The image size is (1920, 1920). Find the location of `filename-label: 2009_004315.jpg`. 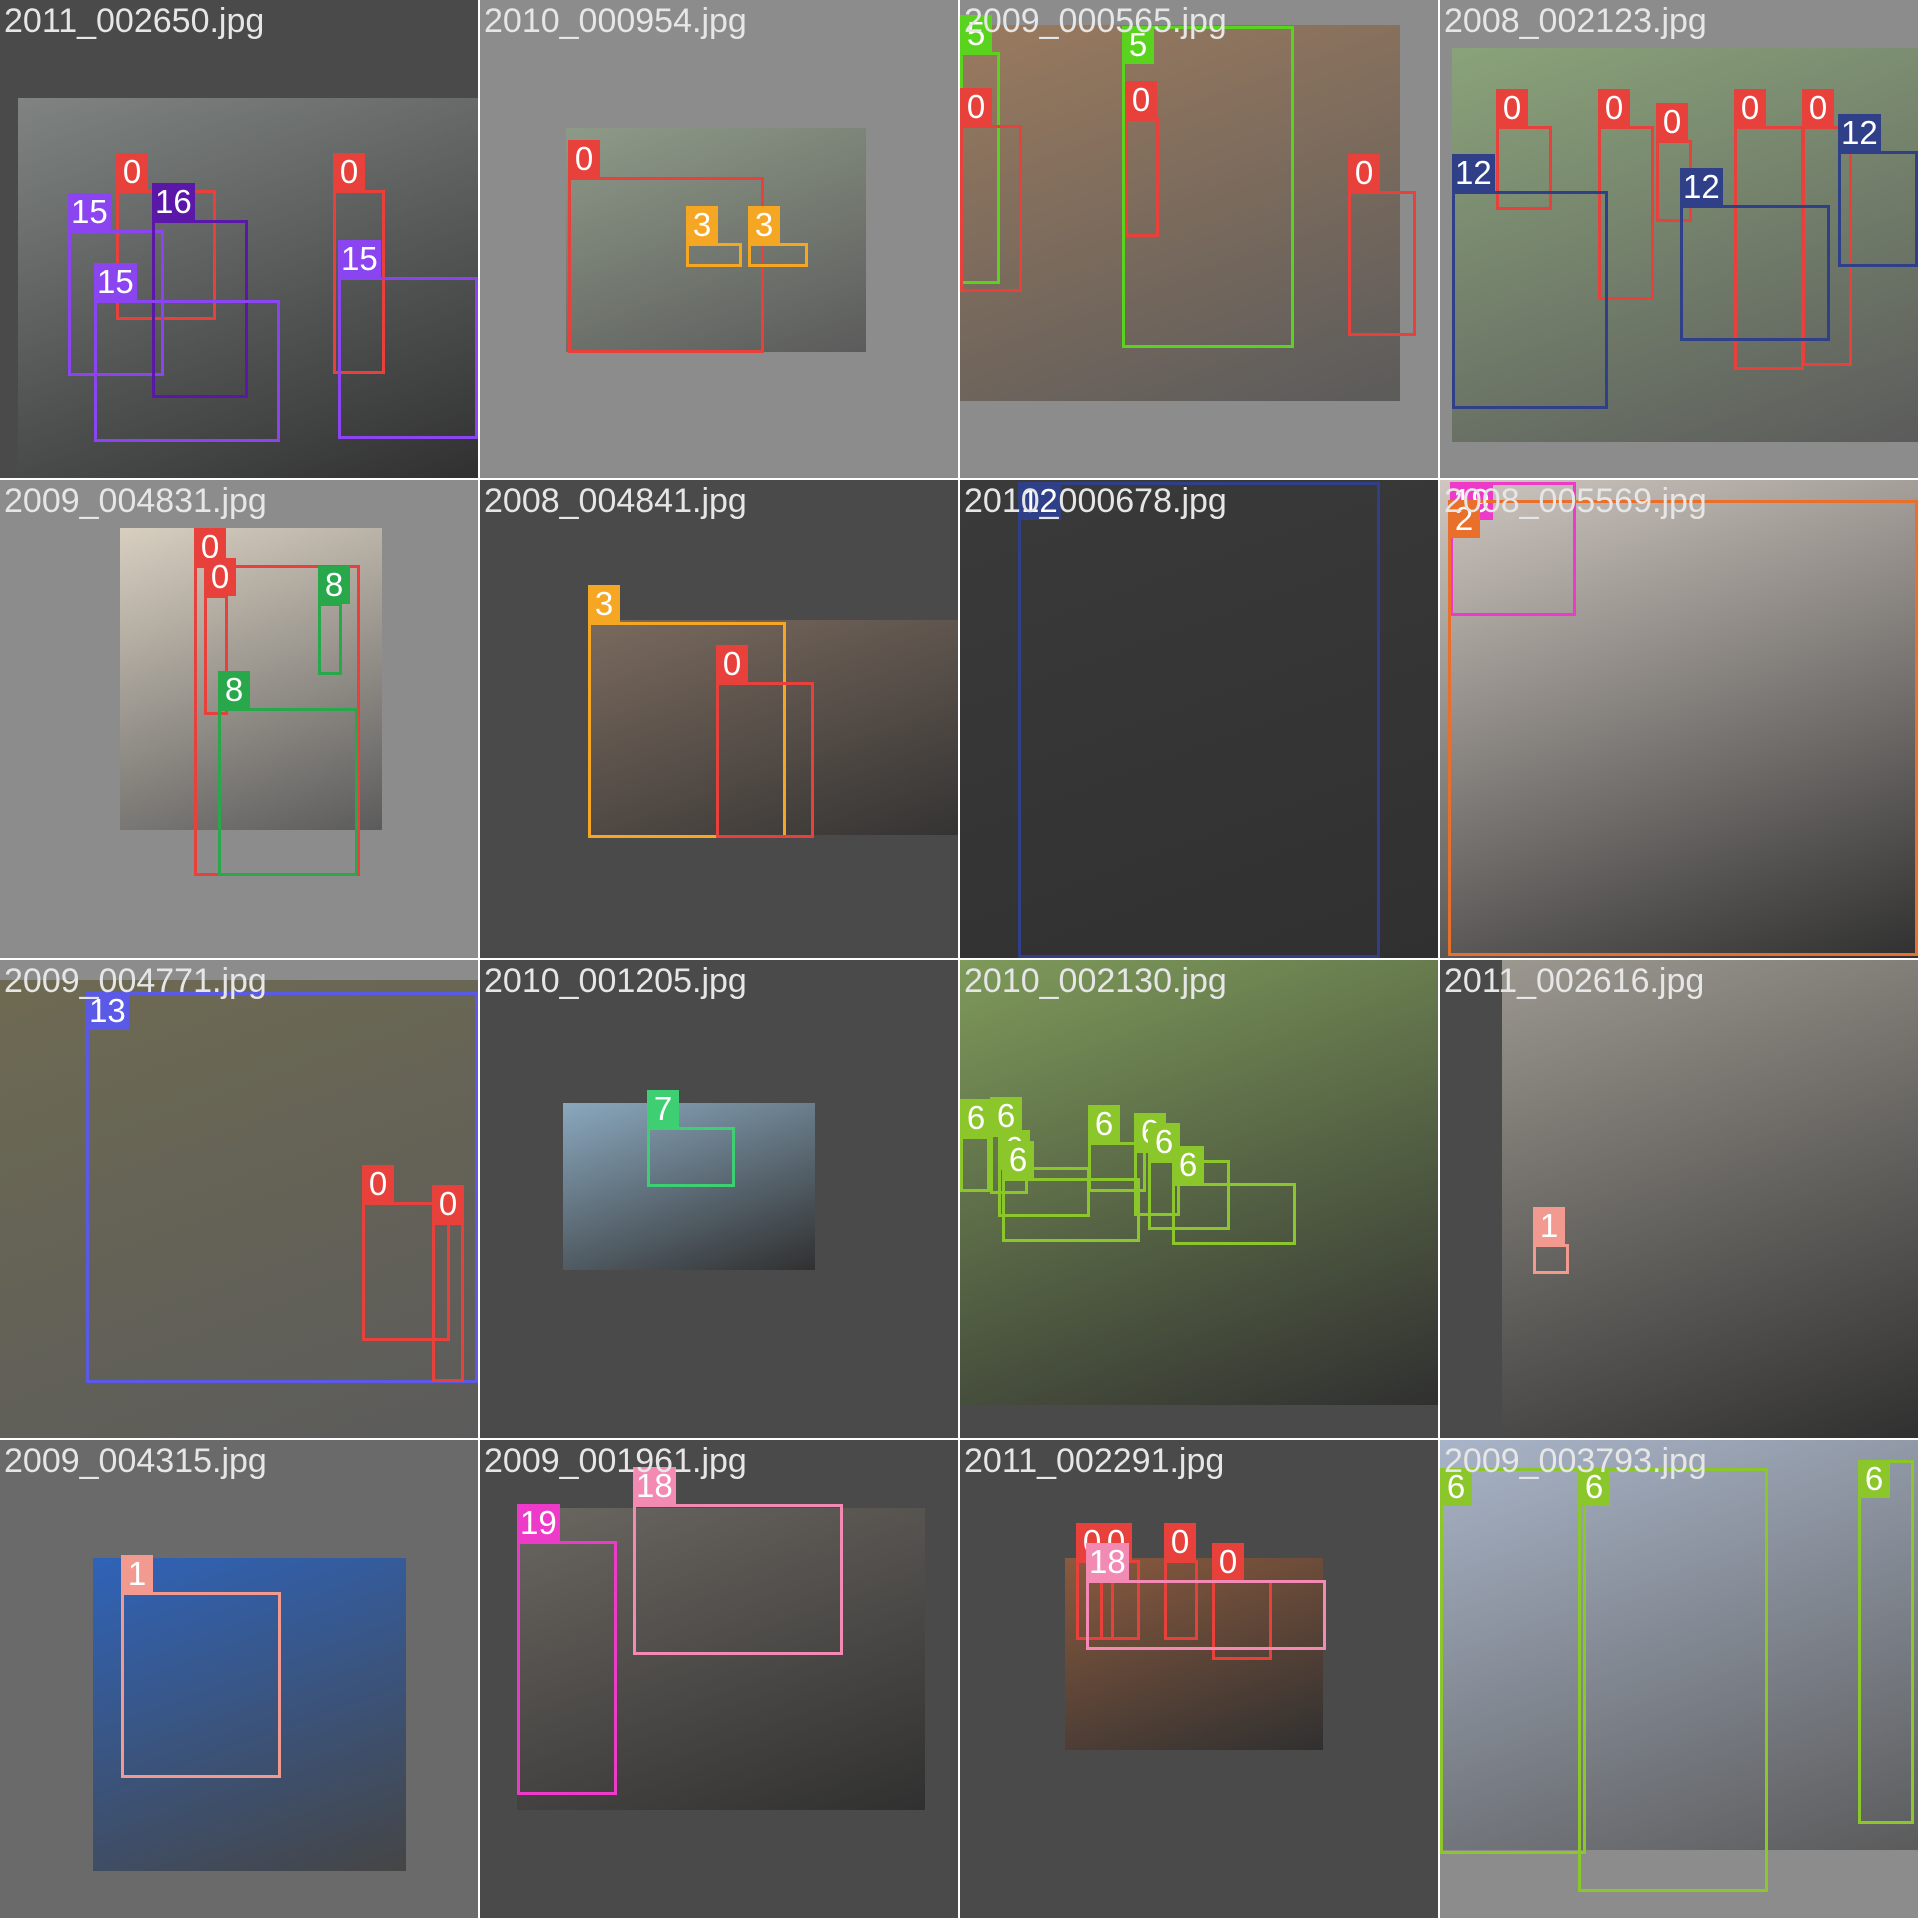

filename-label: 2009_004315.jpg is located at coordinates (135, 1461).